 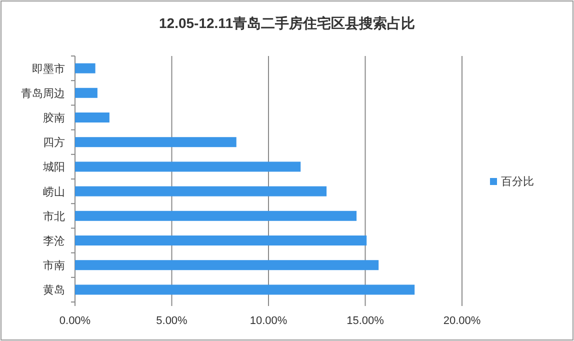 What do you see at coordinates (54, 290) in the screenshot?
I see `y-tick-label: 黄岛` at bounding box center [54, 290].